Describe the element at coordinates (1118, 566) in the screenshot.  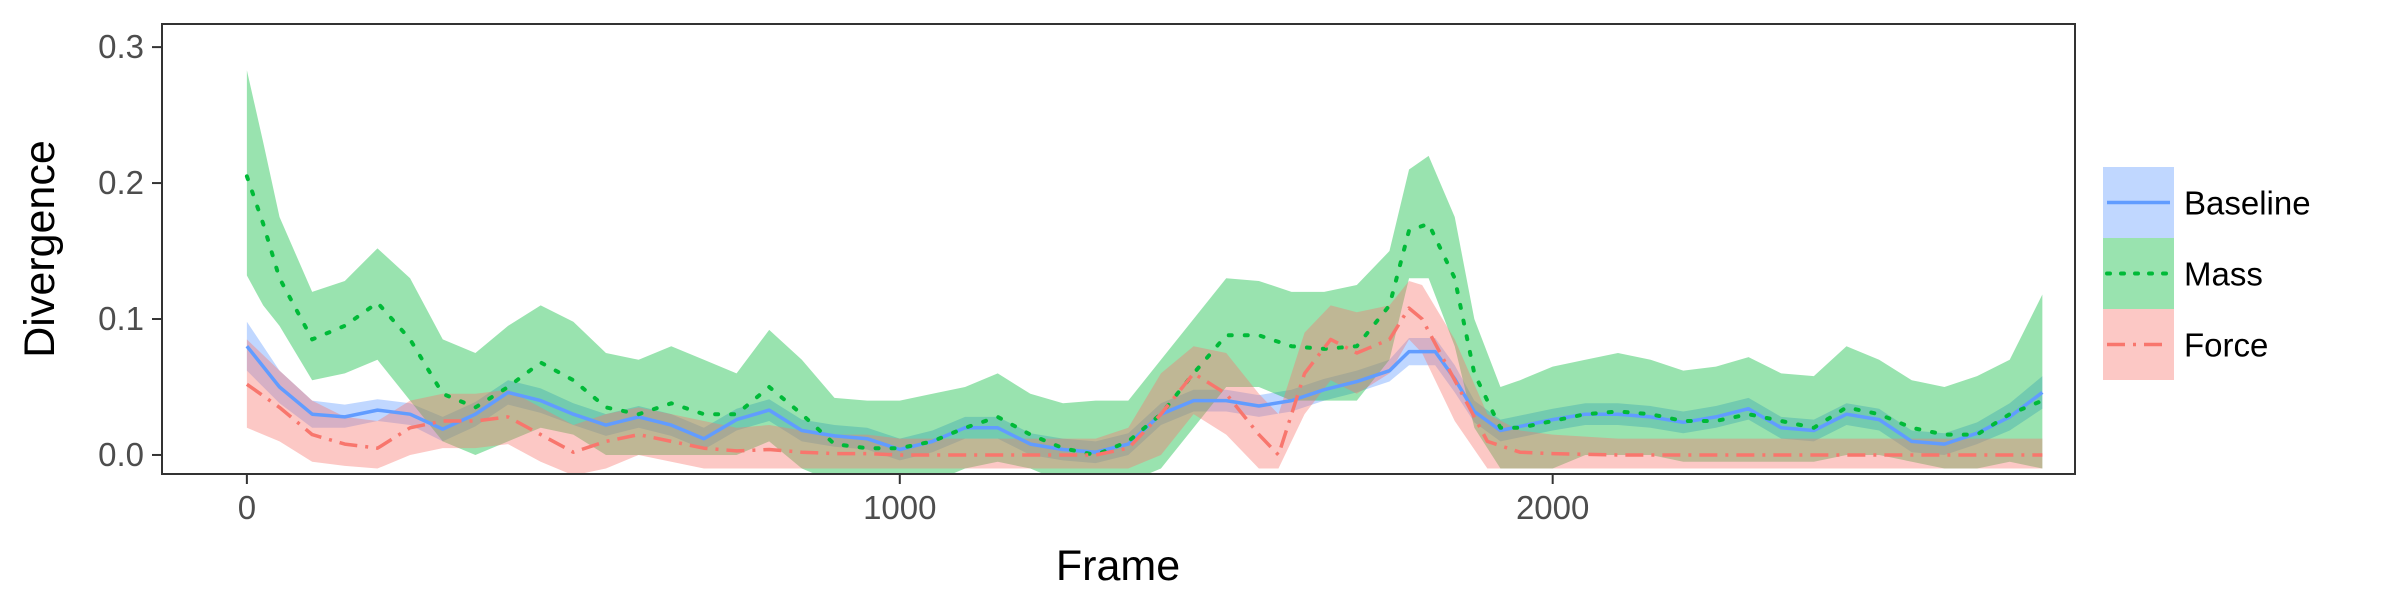
I see `x-axis-title: Frame` at that location.